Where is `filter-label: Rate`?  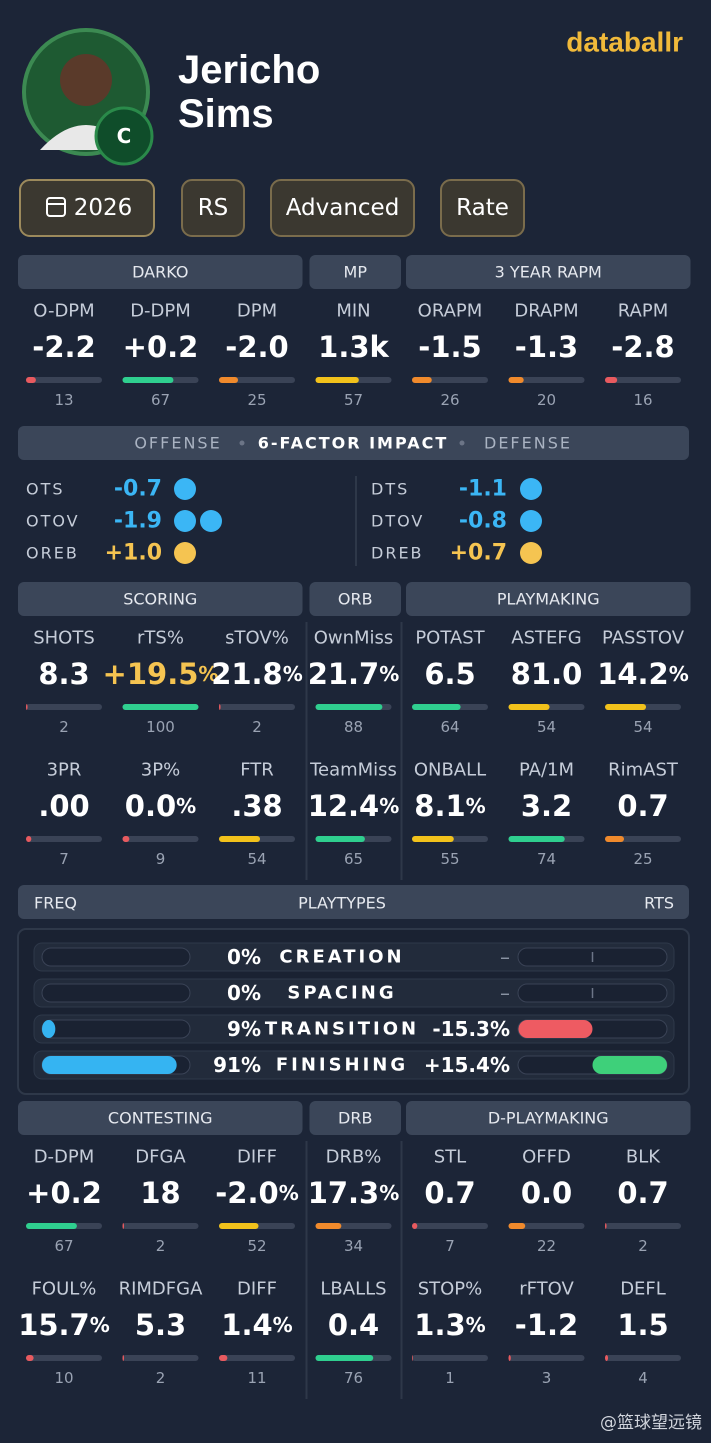
filter-label: Rate is located at coordinates (482, 208).